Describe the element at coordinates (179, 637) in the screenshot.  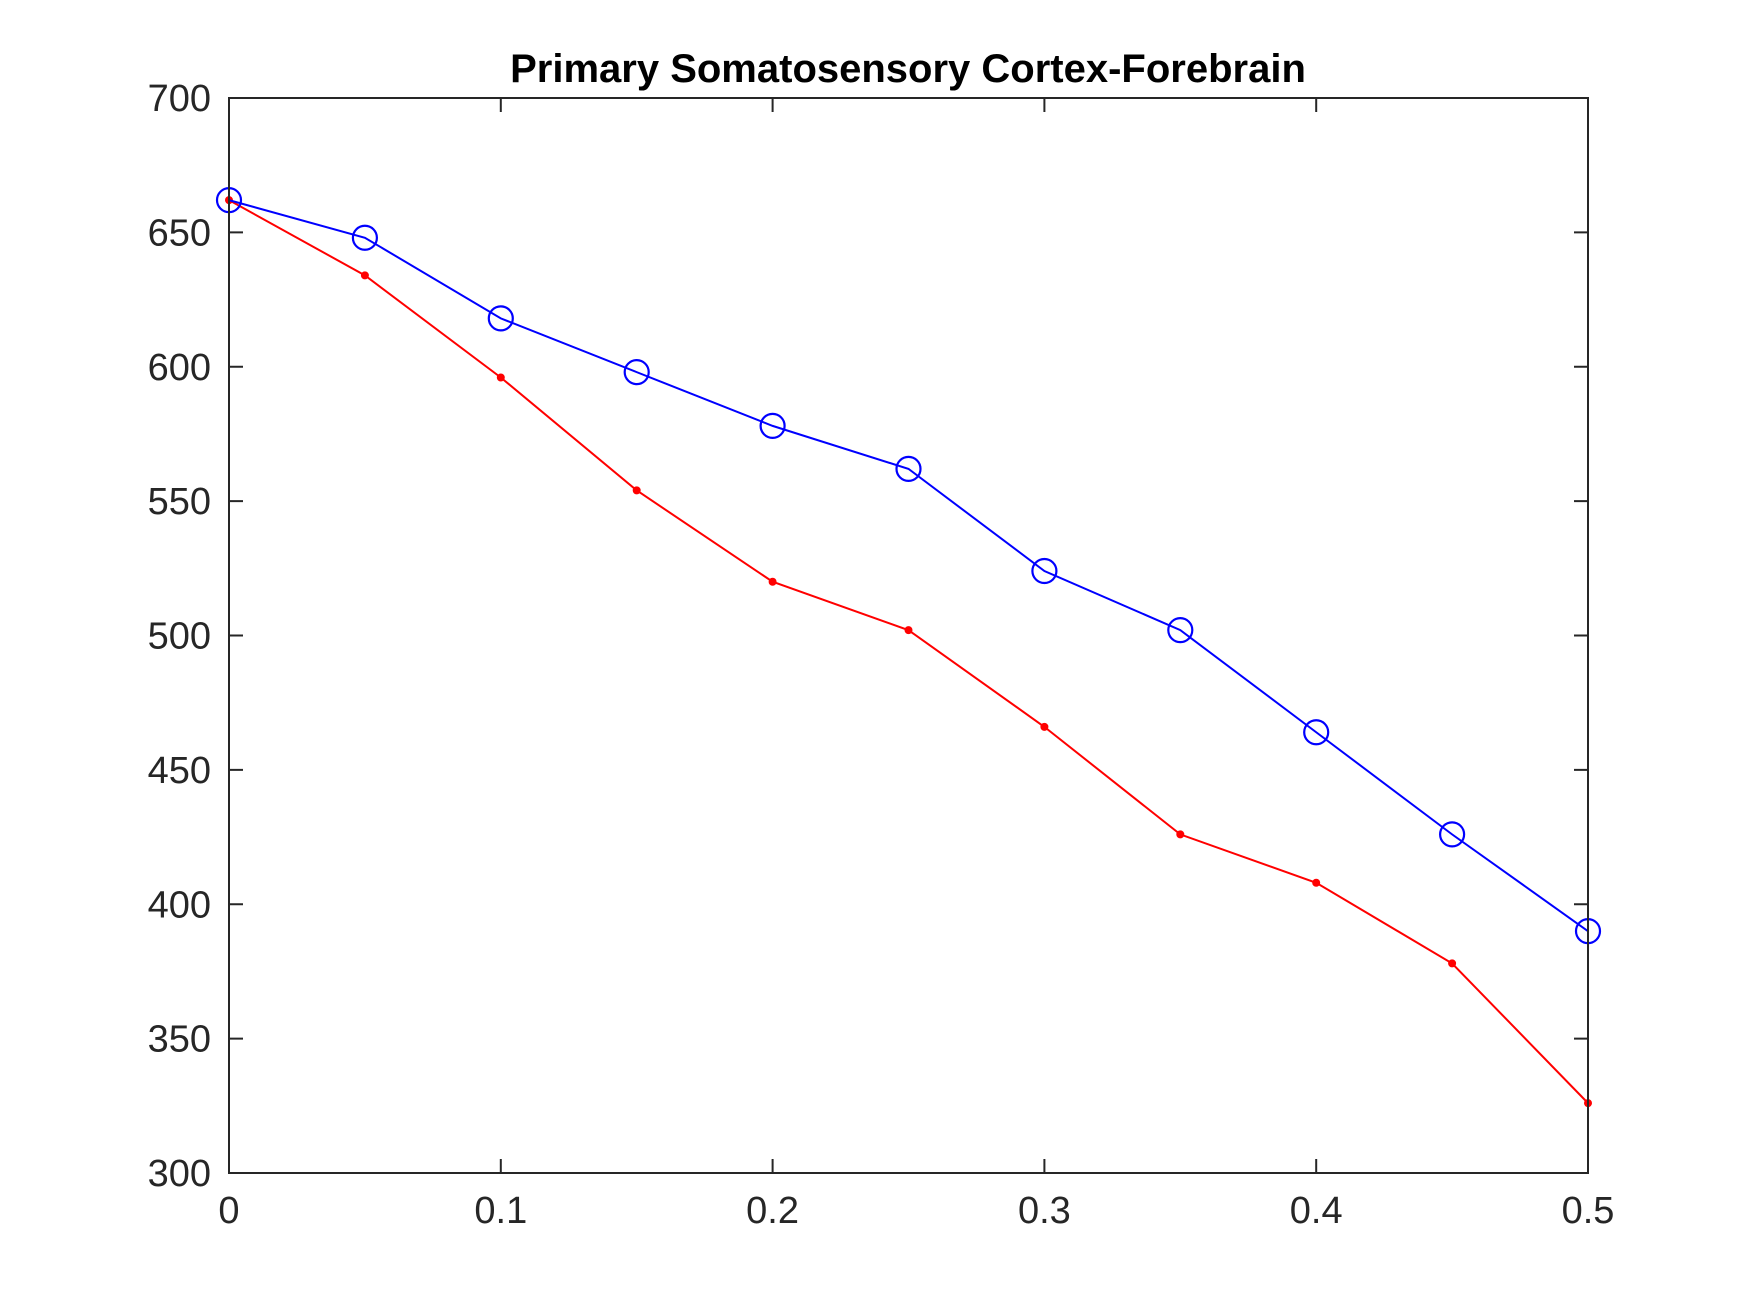
I see `y-tick-label: 500` at that location.